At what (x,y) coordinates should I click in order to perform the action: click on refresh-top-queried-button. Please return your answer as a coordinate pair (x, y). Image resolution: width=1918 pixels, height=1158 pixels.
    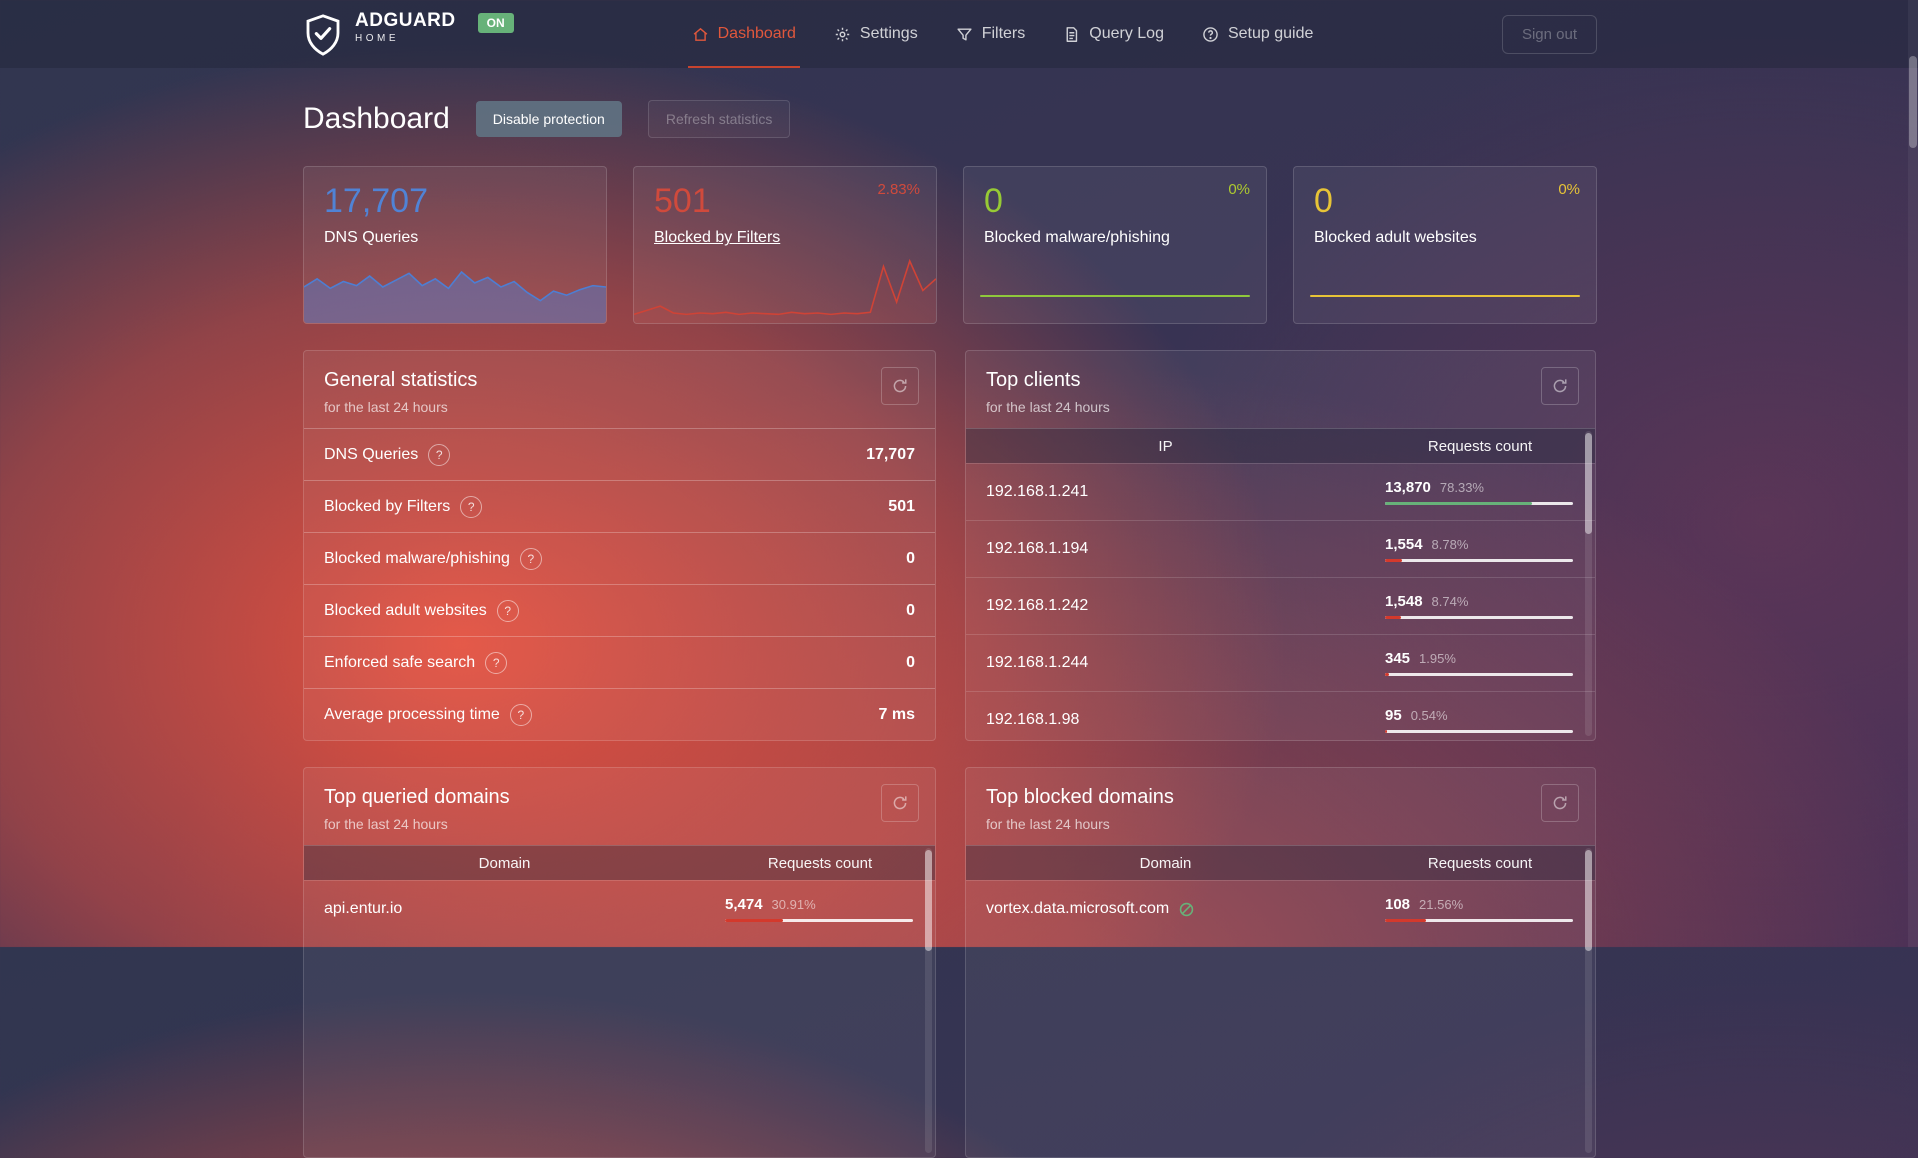
    Looking at the image, I should click on (900, 803).